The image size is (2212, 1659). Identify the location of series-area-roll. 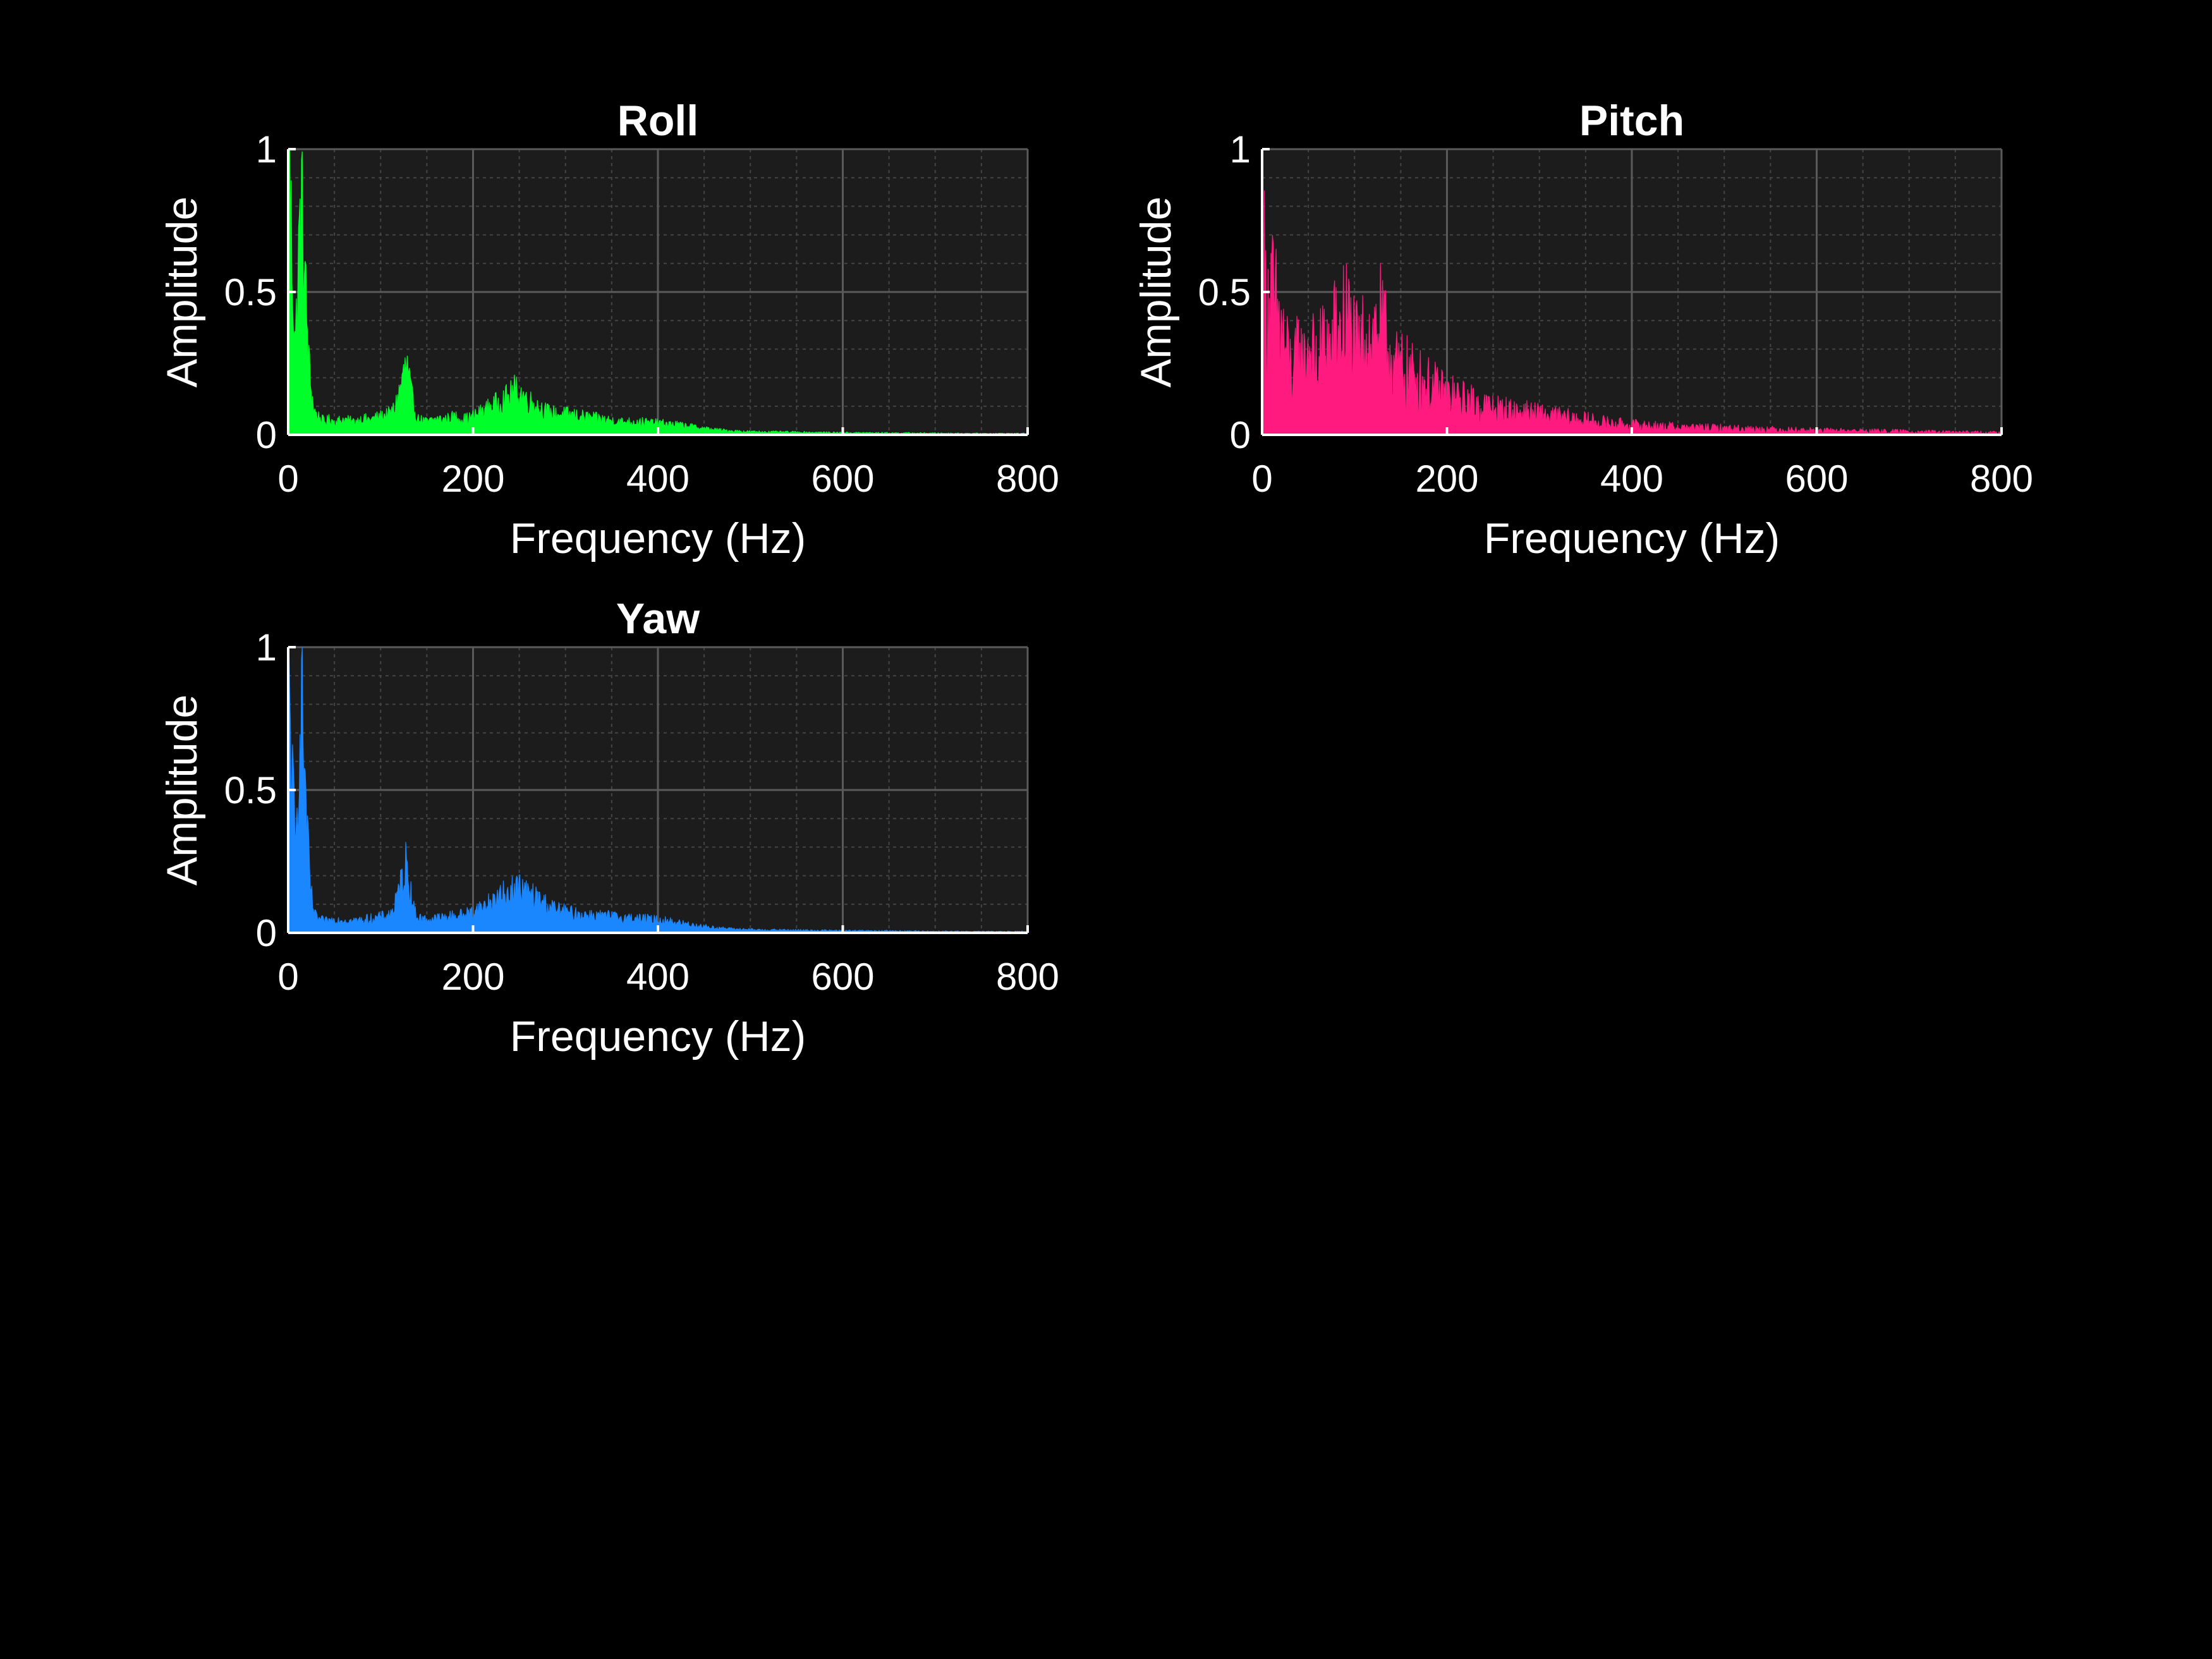
(658, 292).